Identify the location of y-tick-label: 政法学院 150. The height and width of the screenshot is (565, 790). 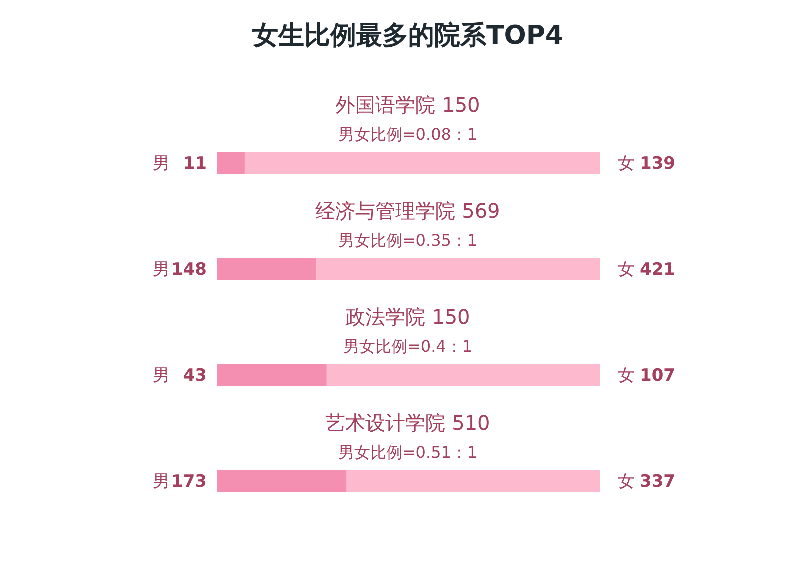
(408, 317).